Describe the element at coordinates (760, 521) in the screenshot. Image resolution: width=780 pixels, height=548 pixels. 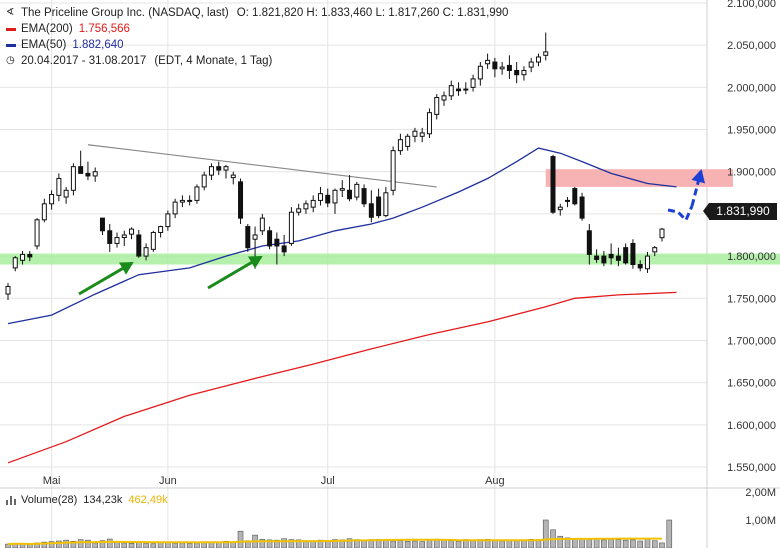
I see `volume-tick-label: 1,00M` at that location.